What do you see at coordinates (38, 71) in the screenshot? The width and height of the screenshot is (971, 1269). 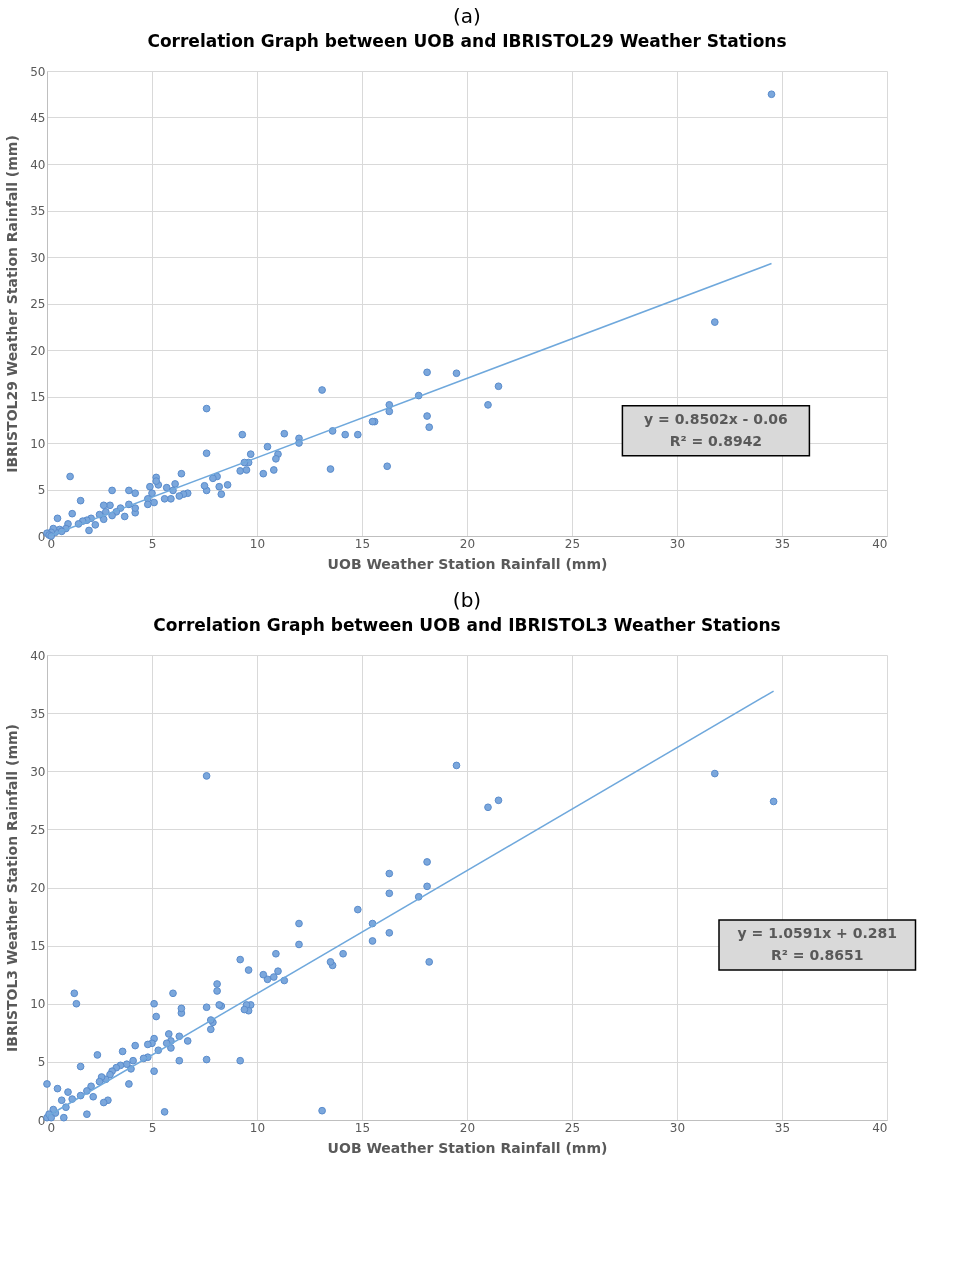 I see `y-tick-label: 50` at bounding box center [38, 71].